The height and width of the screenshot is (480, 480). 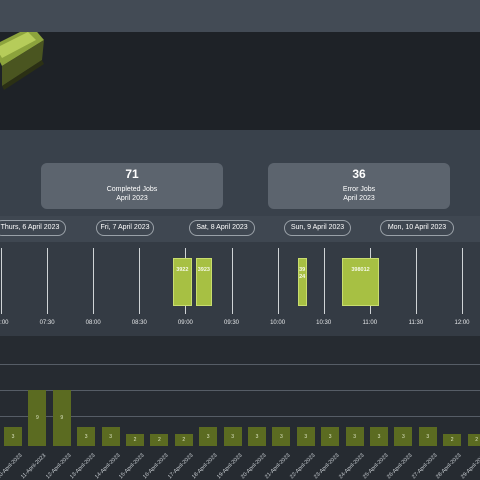 I want to click on timeline-time-label: 08:30, so click(x=139, y=323).